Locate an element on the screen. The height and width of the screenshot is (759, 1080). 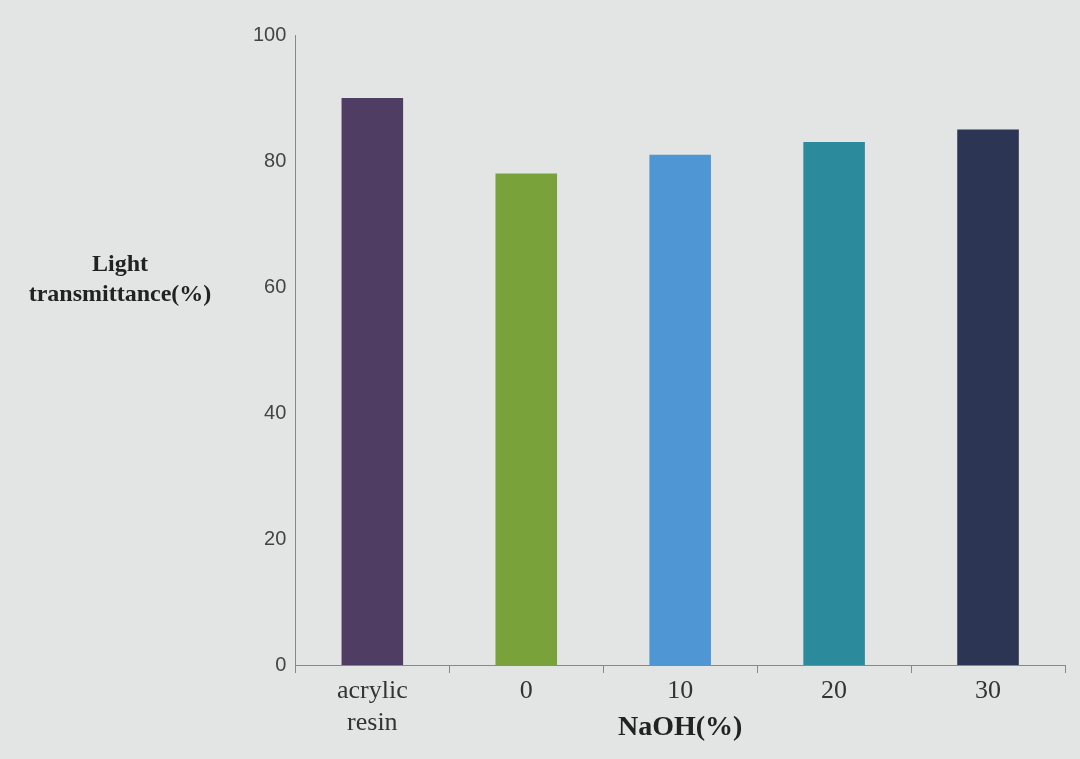
x-tick-label: 20 is located at coordinates (834, 690).